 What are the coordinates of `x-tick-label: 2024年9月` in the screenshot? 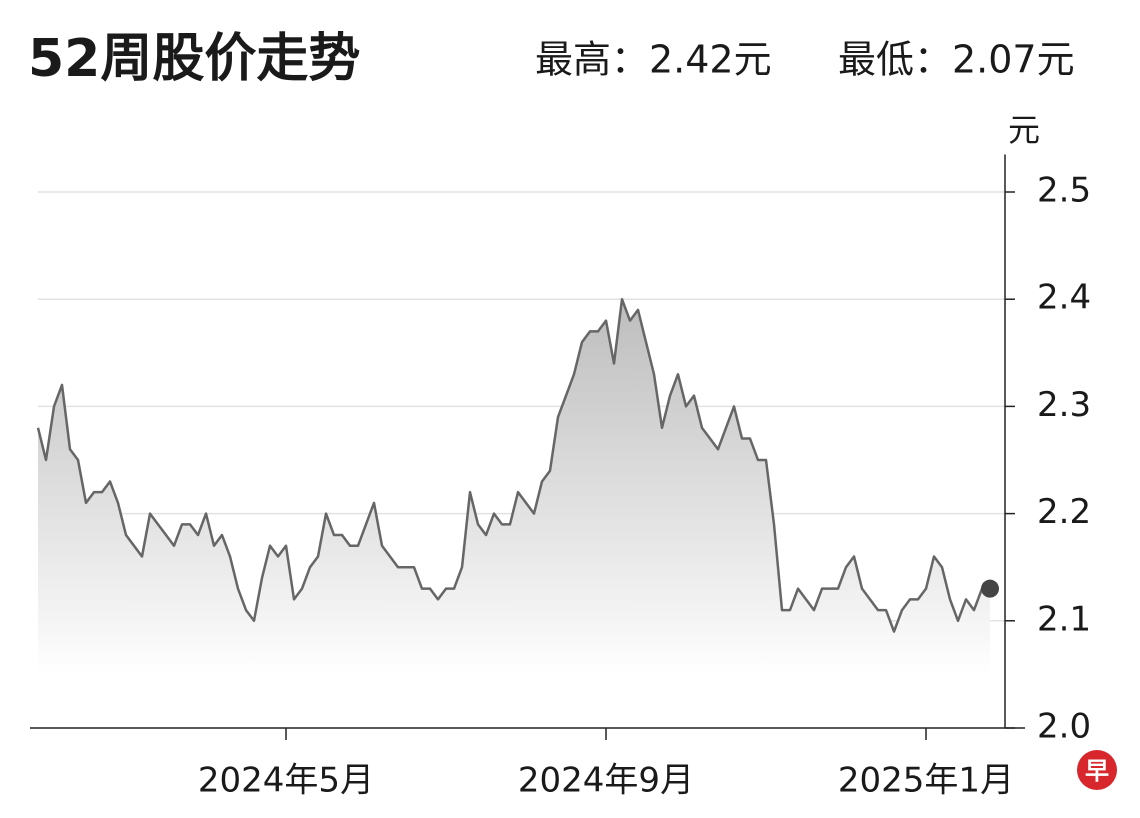 It's located at (606, 781).